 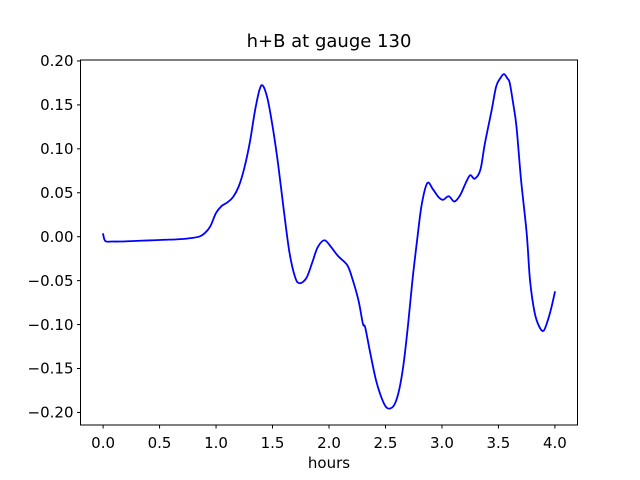 I want to click on y-tick-label: 0.00, so click(x=56, y=237).